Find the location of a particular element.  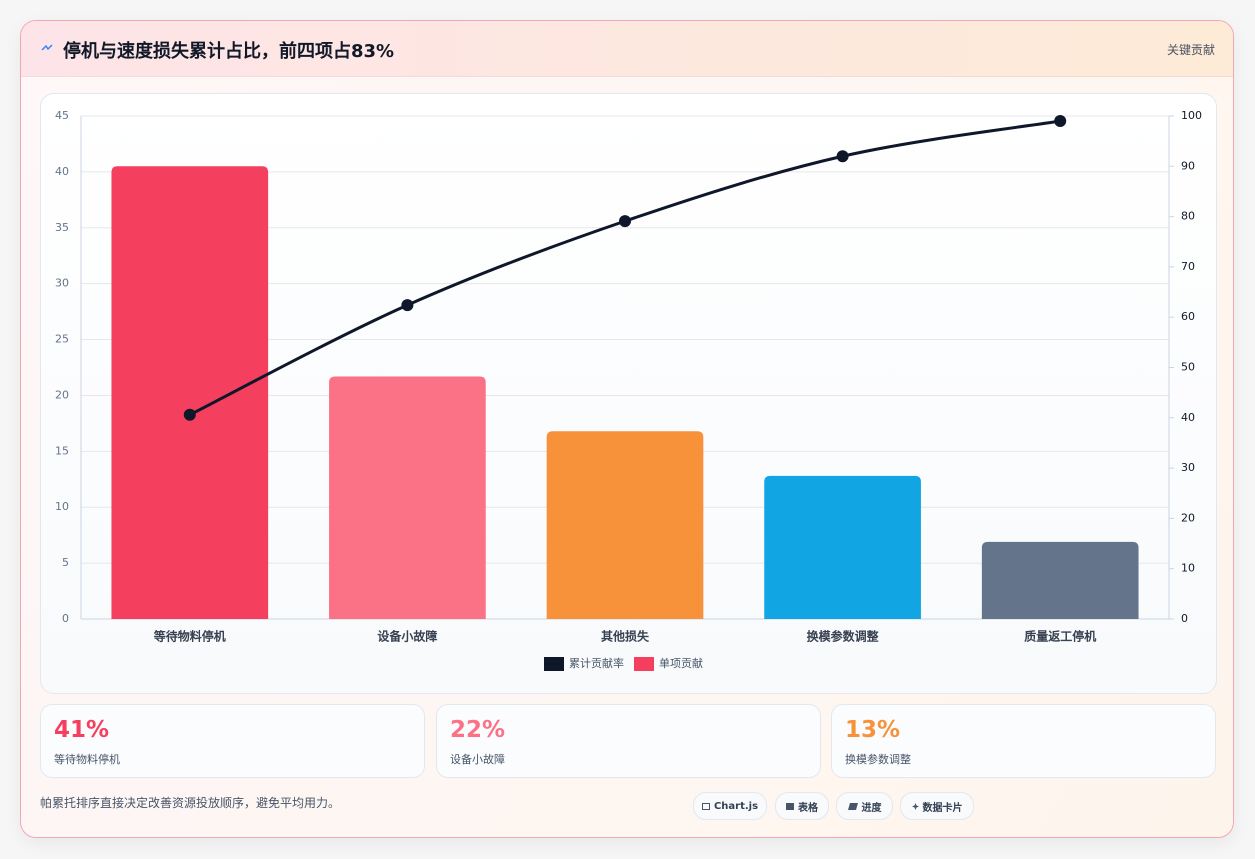

y2-tick-label: 60 is located at coordinates (1188, 316).